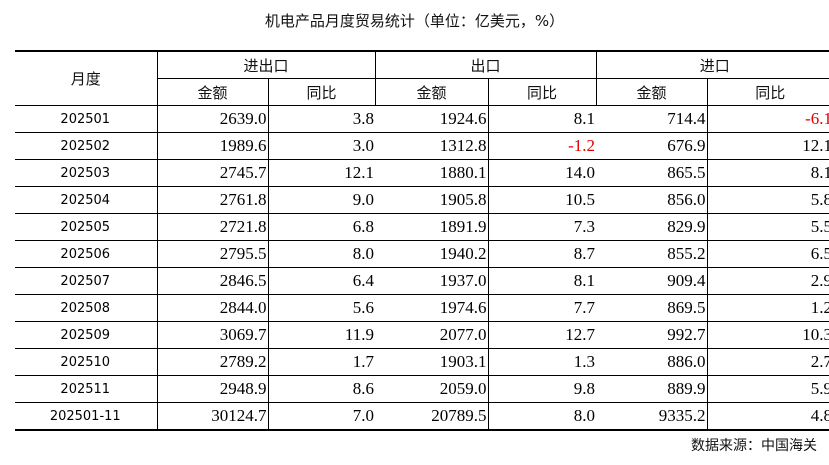 The width and height of the screenshot is (829, 465). I want to click on cell-import-yoy: 8.1, so click(768, 173).